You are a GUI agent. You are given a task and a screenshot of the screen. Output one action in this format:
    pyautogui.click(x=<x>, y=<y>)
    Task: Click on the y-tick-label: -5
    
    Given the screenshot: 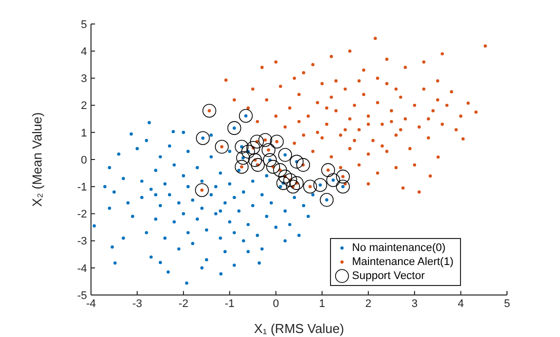 What is the action you would take?
    pyautogui.click(x=82, y=296)
    